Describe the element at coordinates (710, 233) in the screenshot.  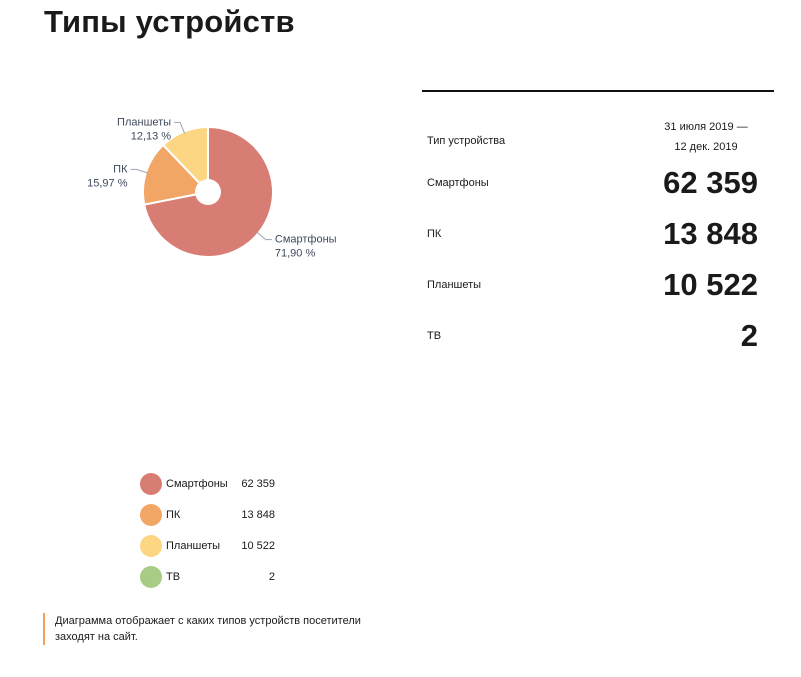
I see `table-row-value-pc: 13 848` at that location.